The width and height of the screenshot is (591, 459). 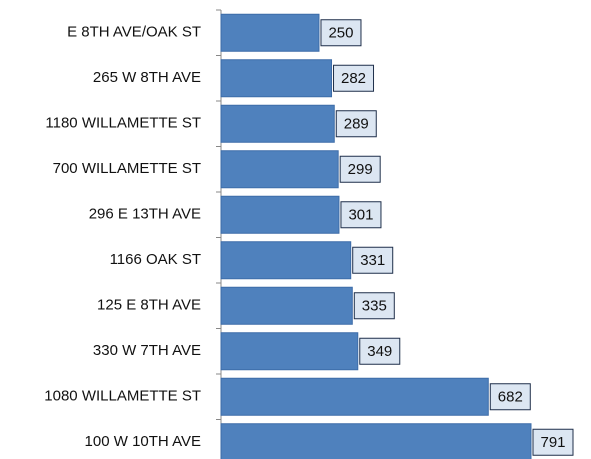 I want to click on data-label: 289, so click(x=356, y=124).